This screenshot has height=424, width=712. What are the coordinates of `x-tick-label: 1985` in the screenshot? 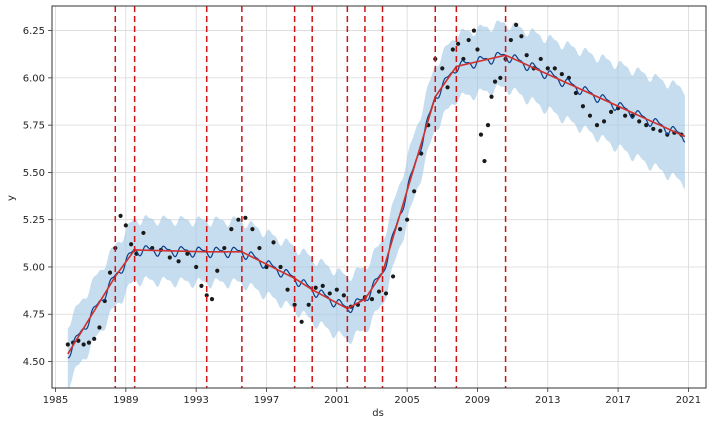 It's located at (55, 400).